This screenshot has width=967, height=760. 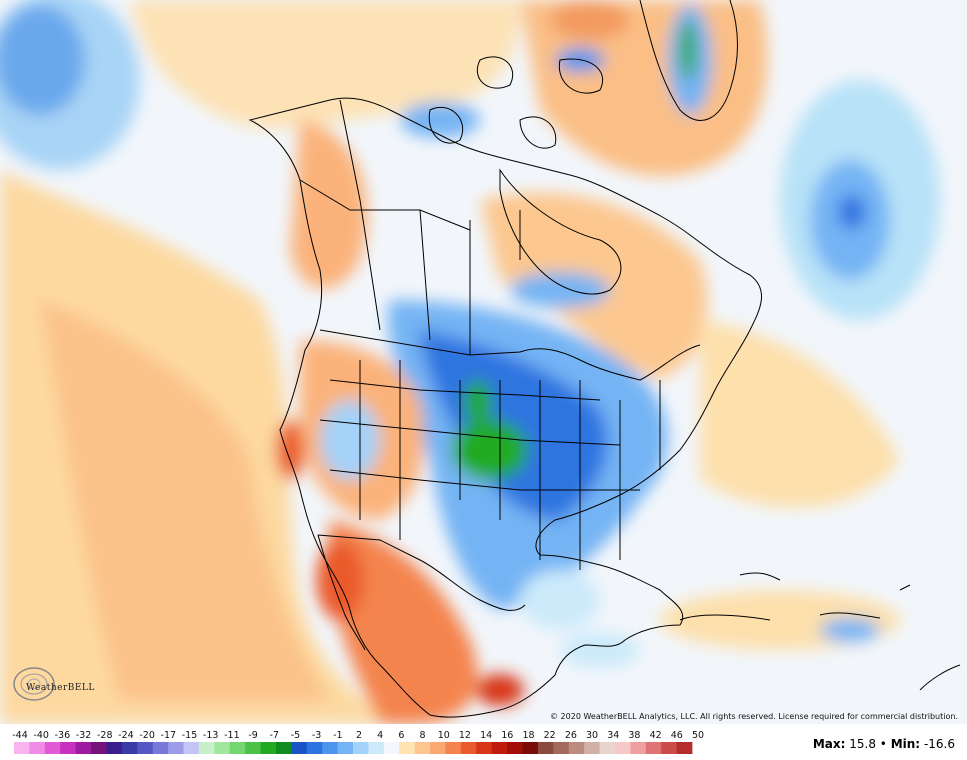 What do you see at coordinates (359, 735) in the screenshot?
I see `legend-tick-label: 2` at bounding box center [359, 735].